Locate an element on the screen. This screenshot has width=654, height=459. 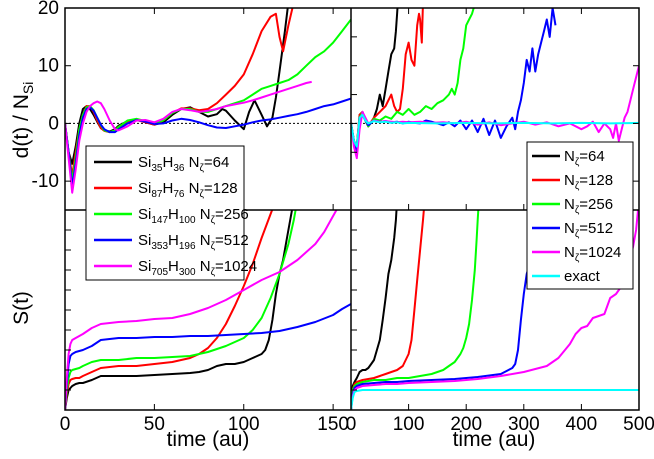
x-tick-label: 400 is located at coordinates (582, 424).